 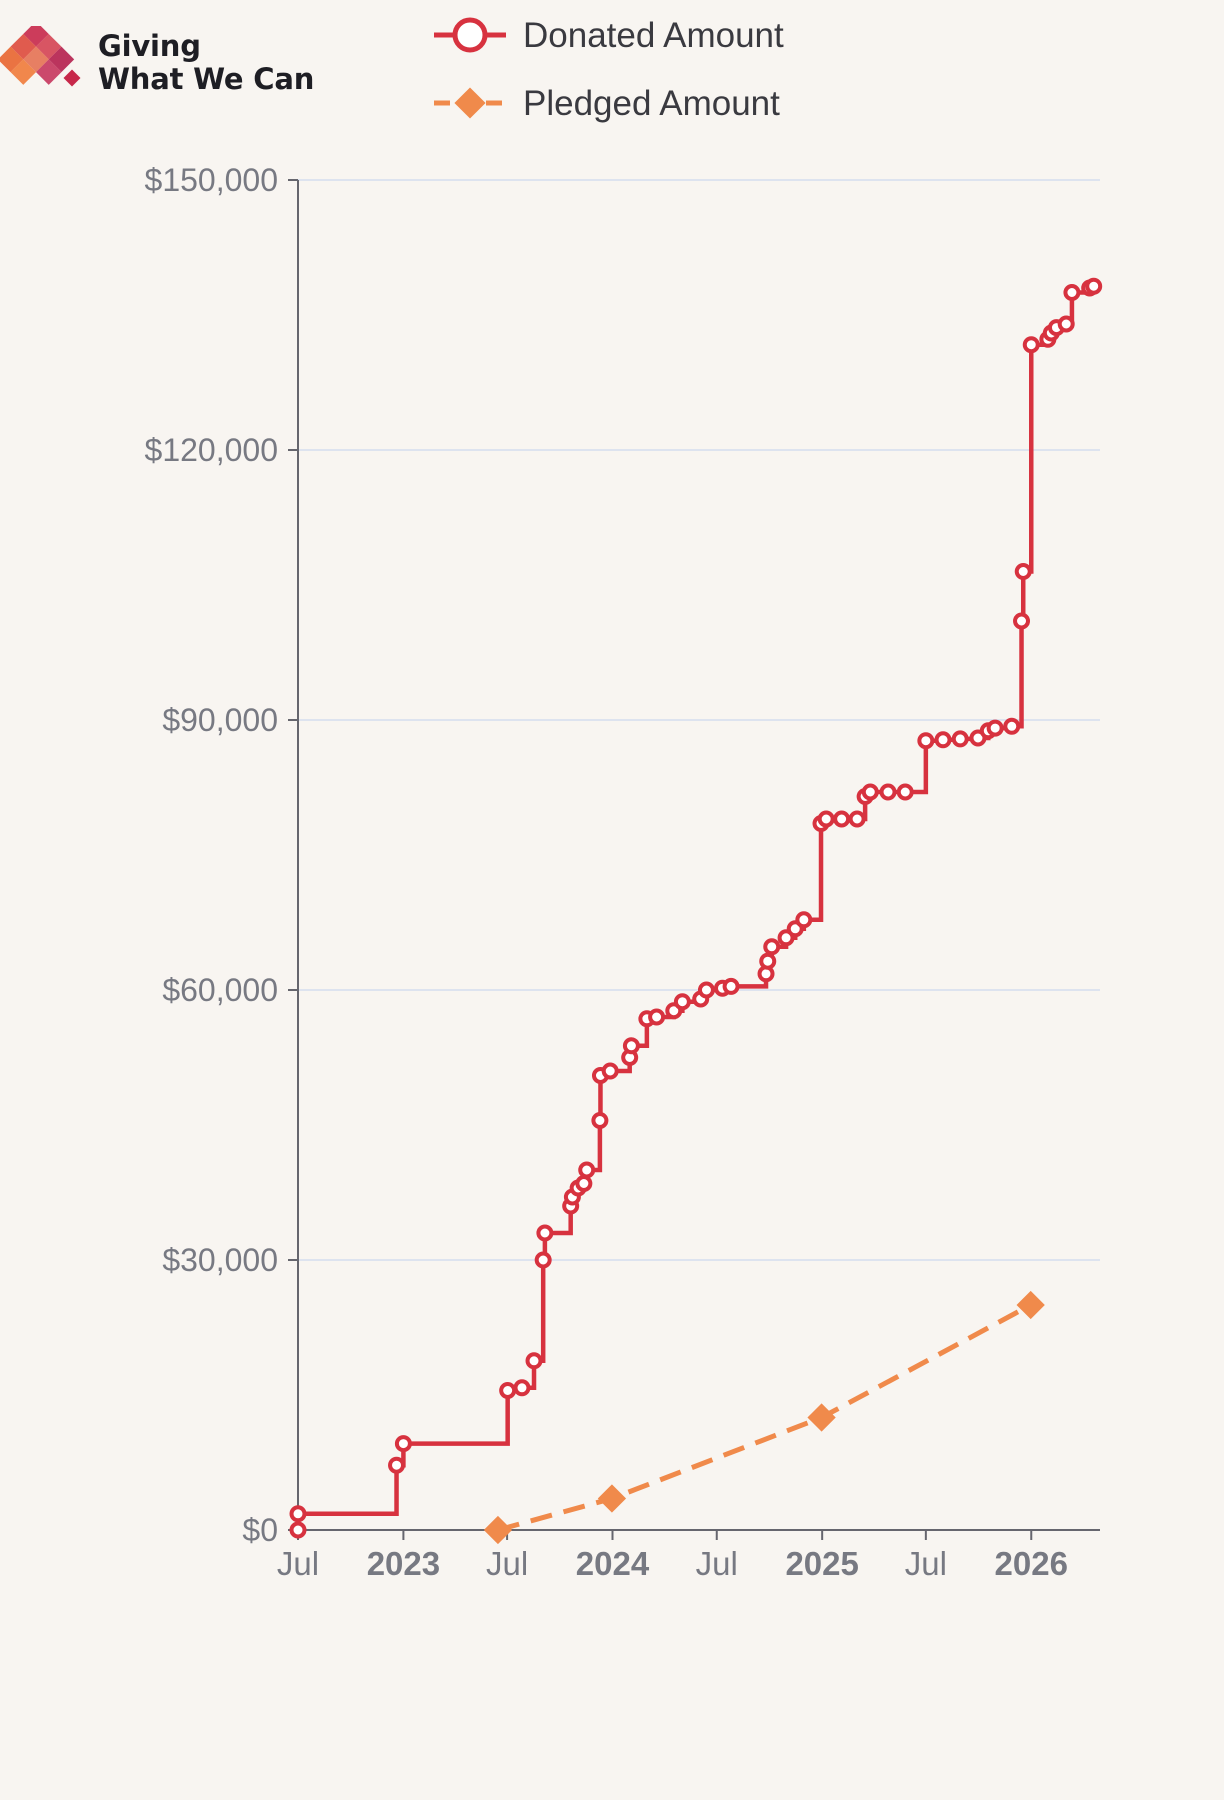 I want to click on logo-mark-icon, so click(x=40, y=56).